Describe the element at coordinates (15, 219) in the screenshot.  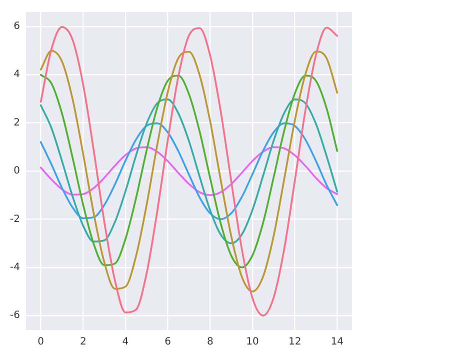
I see `y-tick-label: -2` at that location.